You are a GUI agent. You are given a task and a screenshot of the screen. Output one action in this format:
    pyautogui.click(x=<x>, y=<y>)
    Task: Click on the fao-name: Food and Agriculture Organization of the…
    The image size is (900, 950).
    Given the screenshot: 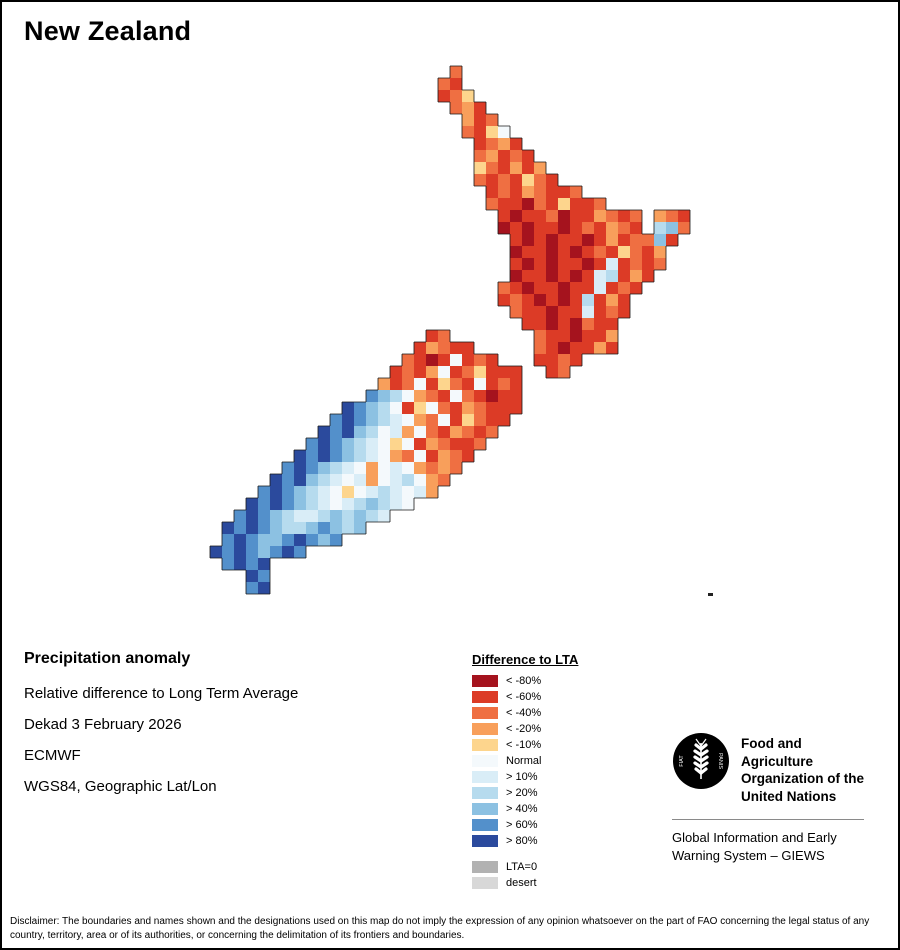 What is the action you would take?
    pyautogui.click(x=807, y=768)
    